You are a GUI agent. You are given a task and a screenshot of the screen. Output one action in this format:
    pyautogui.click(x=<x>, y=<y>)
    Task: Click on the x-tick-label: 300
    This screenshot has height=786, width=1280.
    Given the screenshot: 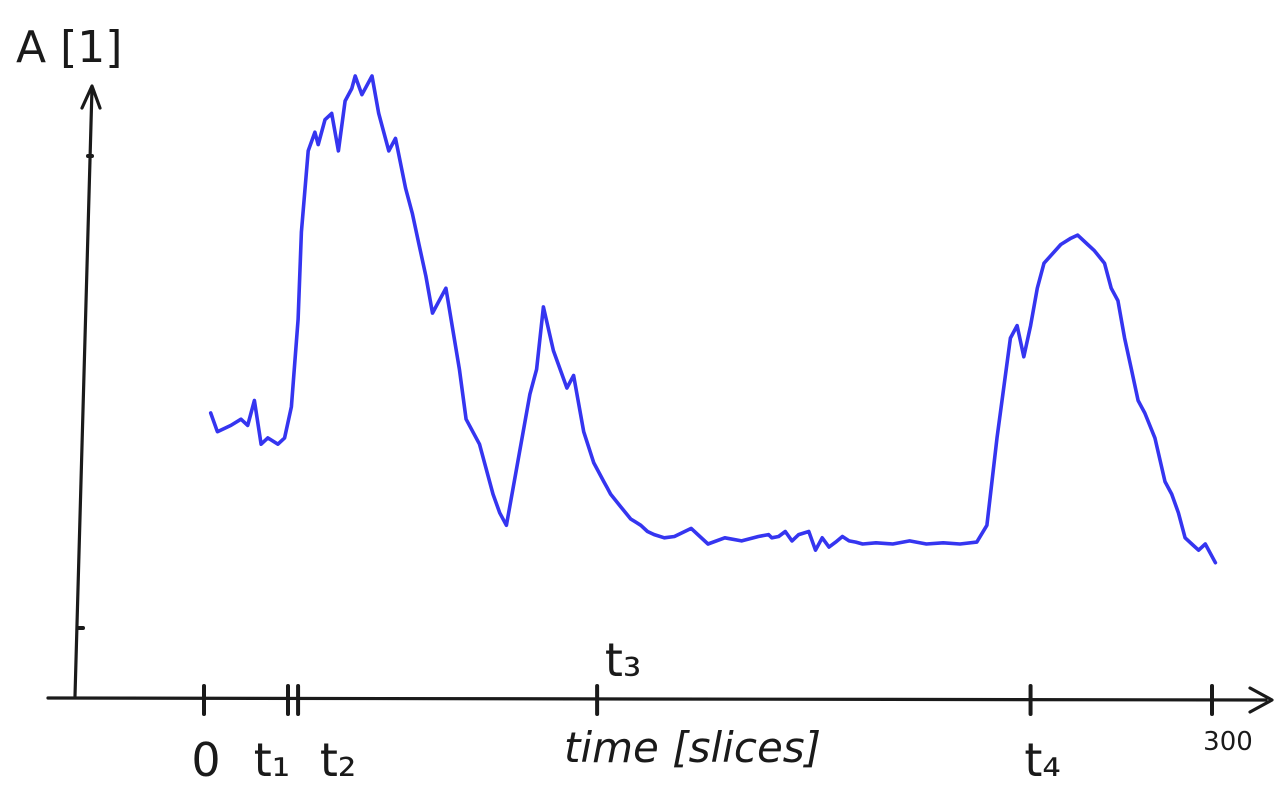 What is the action you would take?
    pyautogui.click(x=1228, y=742)
    